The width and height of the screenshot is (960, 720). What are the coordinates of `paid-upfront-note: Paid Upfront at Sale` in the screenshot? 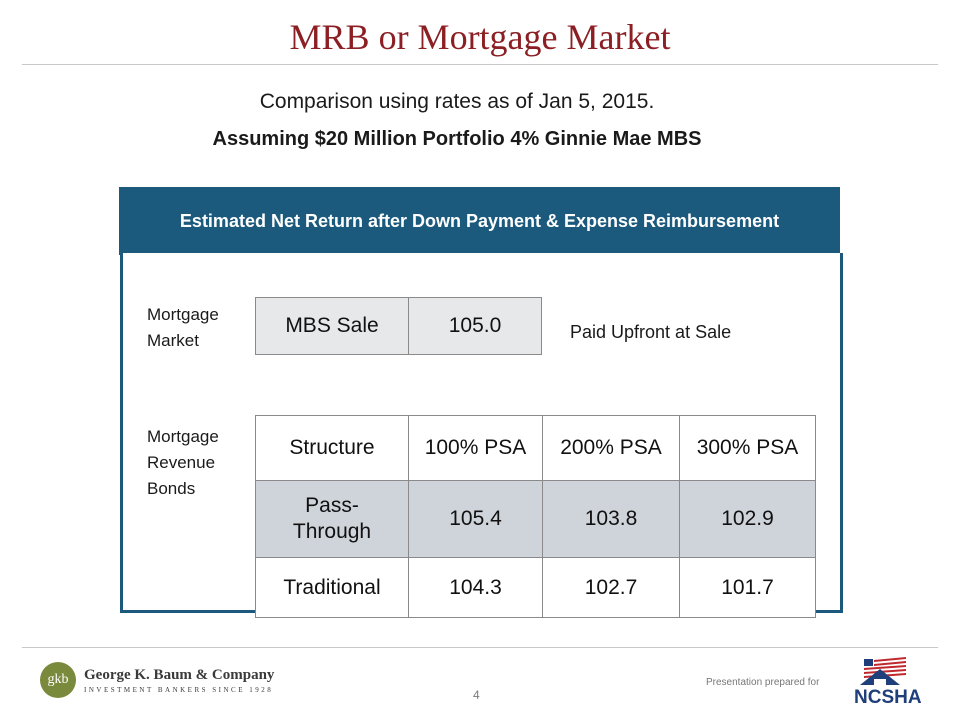 It's located at (651, 332).